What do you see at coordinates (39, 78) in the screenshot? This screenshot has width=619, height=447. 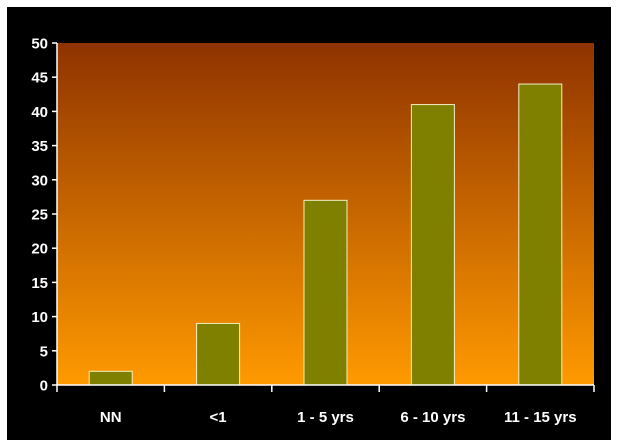 I see `y-tick-label: 45` at bounding box center [39, 78].